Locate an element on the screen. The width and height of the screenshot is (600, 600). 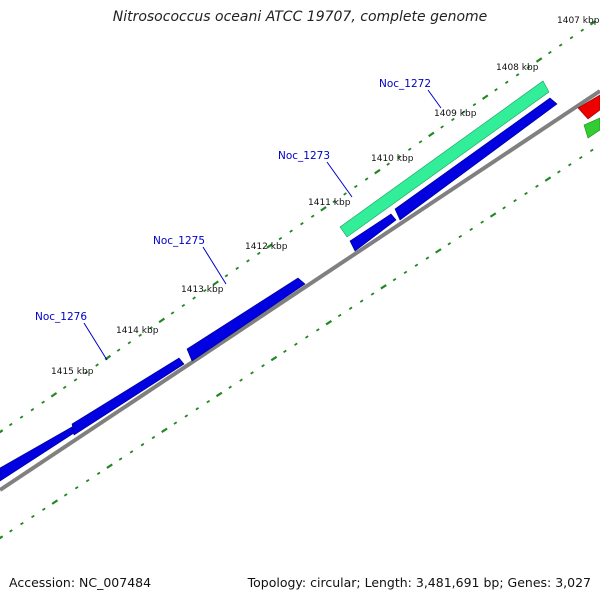
gene-arrow-green is located at coordinates (591, 128).